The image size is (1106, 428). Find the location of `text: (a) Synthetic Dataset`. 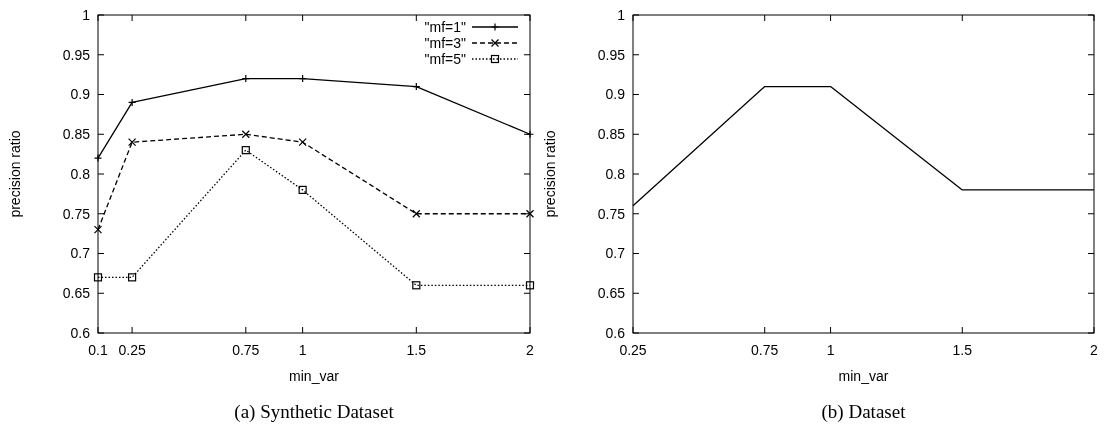

text: (a) Synthetic Dataset is located at coordinates (314, 412).